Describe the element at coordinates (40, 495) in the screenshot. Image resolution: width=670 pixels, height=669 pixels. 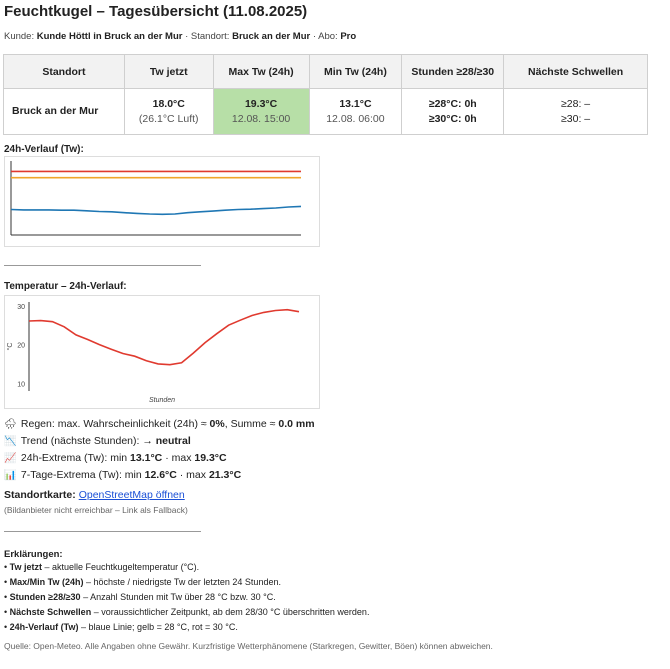
I see `map-label: Standortkarte:` at that location.